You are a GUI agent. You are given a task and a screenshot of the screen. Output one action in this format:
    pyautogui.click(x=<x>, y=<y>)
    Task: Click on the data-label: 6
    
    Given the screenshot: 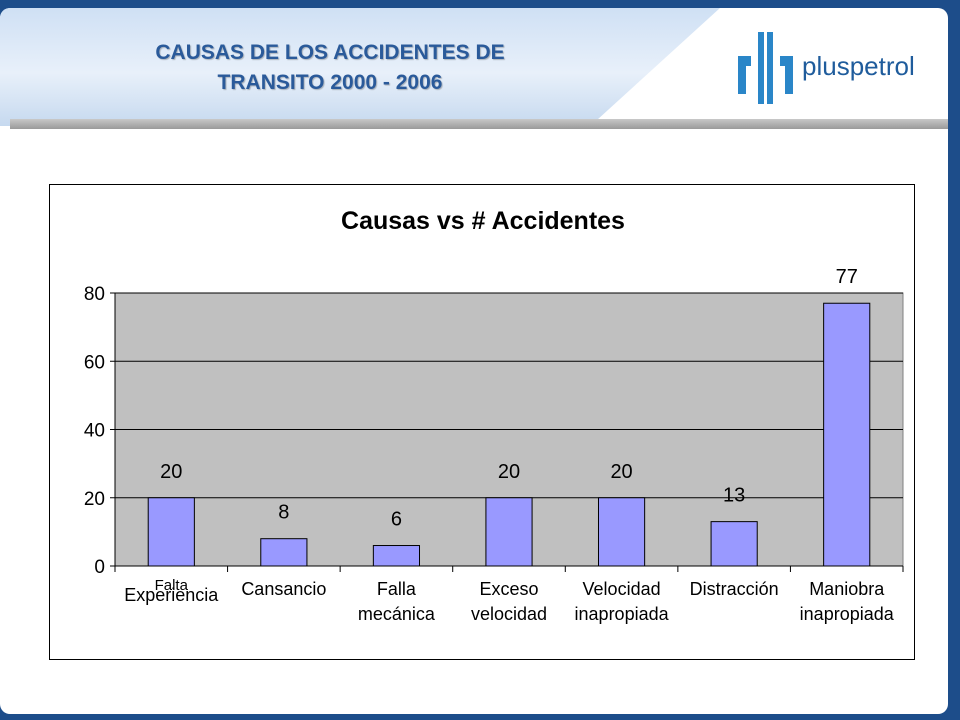 What is the action you would take?
    pyautogui.click(x=396, y=520)
    